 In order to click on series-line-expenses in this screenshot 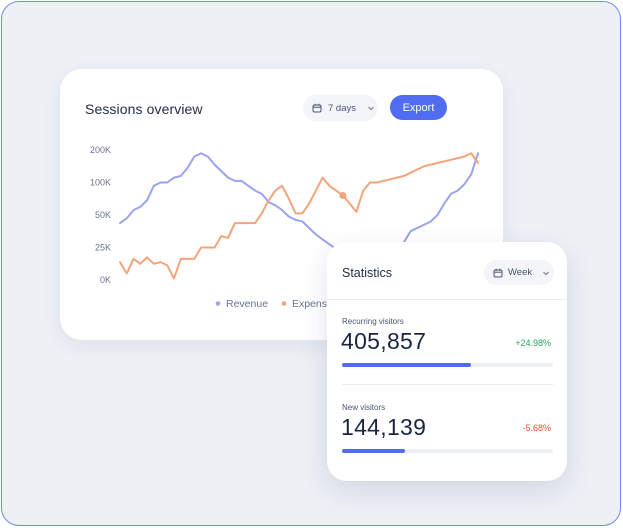, I will do `click(299, 216)`.